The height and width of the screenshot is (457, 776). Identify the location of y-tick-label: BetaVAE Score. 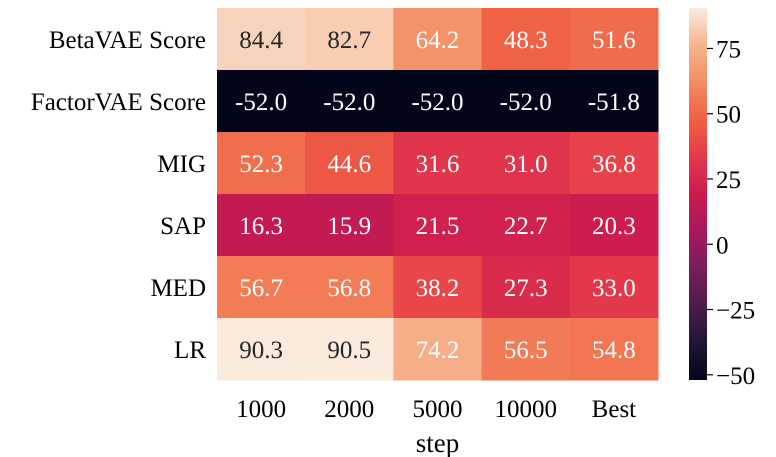
(127, 40).